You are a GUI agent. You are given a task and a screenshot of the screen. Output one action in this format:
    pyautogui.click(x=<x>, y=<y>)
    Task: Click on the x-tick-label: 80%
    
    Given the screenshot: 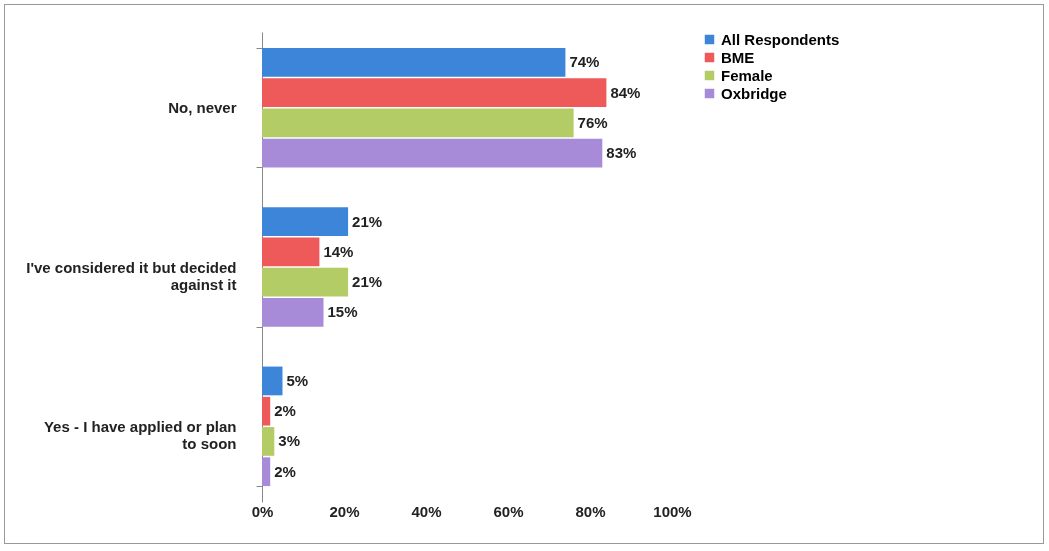 What is the action you would take?
    pyautogui.click(x=590, y=511)
    